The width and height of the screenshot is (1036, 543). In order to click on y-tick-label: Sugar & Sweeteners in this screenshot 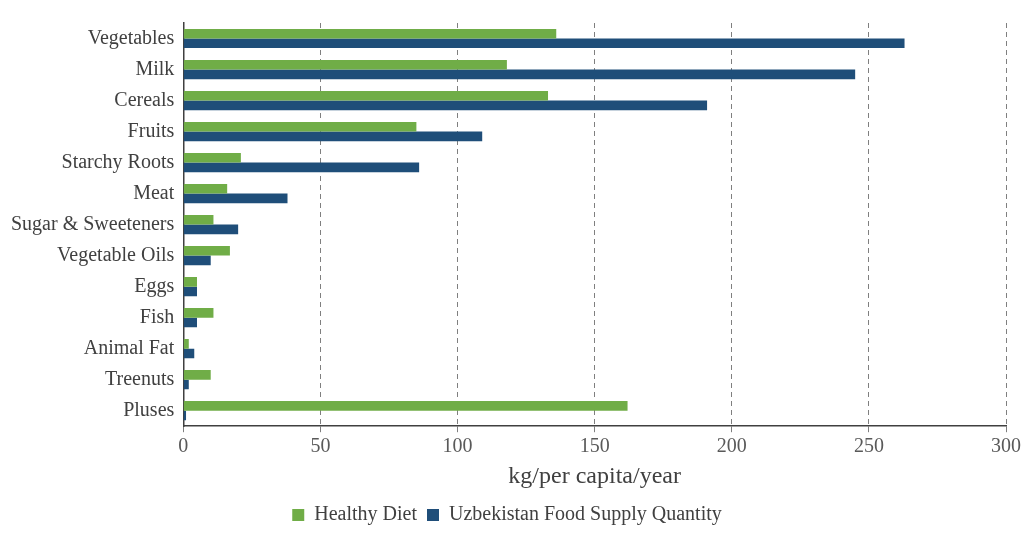, I will do `click(92, 223)`.